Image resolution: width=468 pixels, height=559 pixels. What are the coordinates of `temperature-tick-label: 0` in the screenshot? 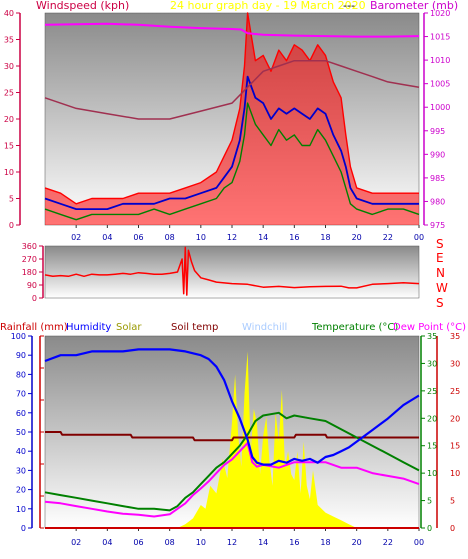 It's located at (429, 528).